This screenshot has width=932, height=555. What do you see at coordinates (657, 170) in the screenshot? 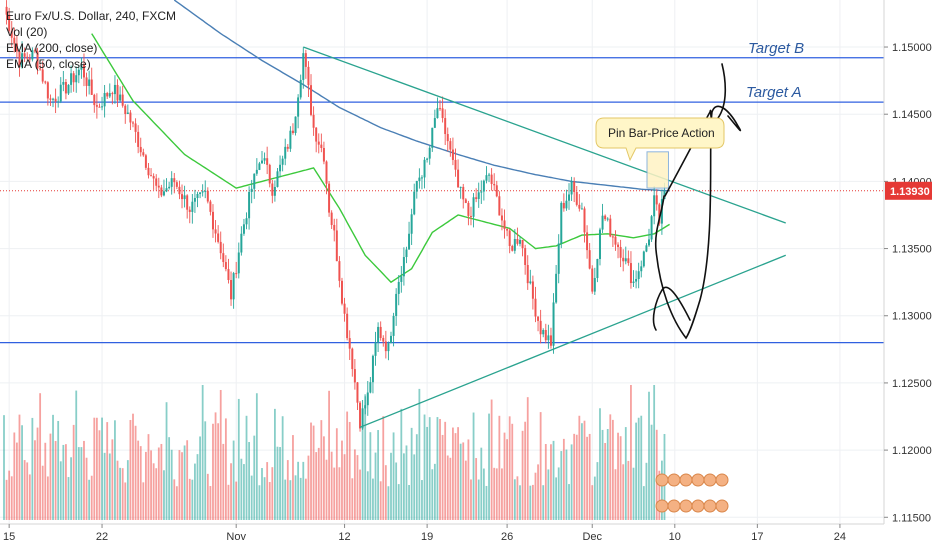
I see `pin-bar-box` at bounding box center [657, 170].